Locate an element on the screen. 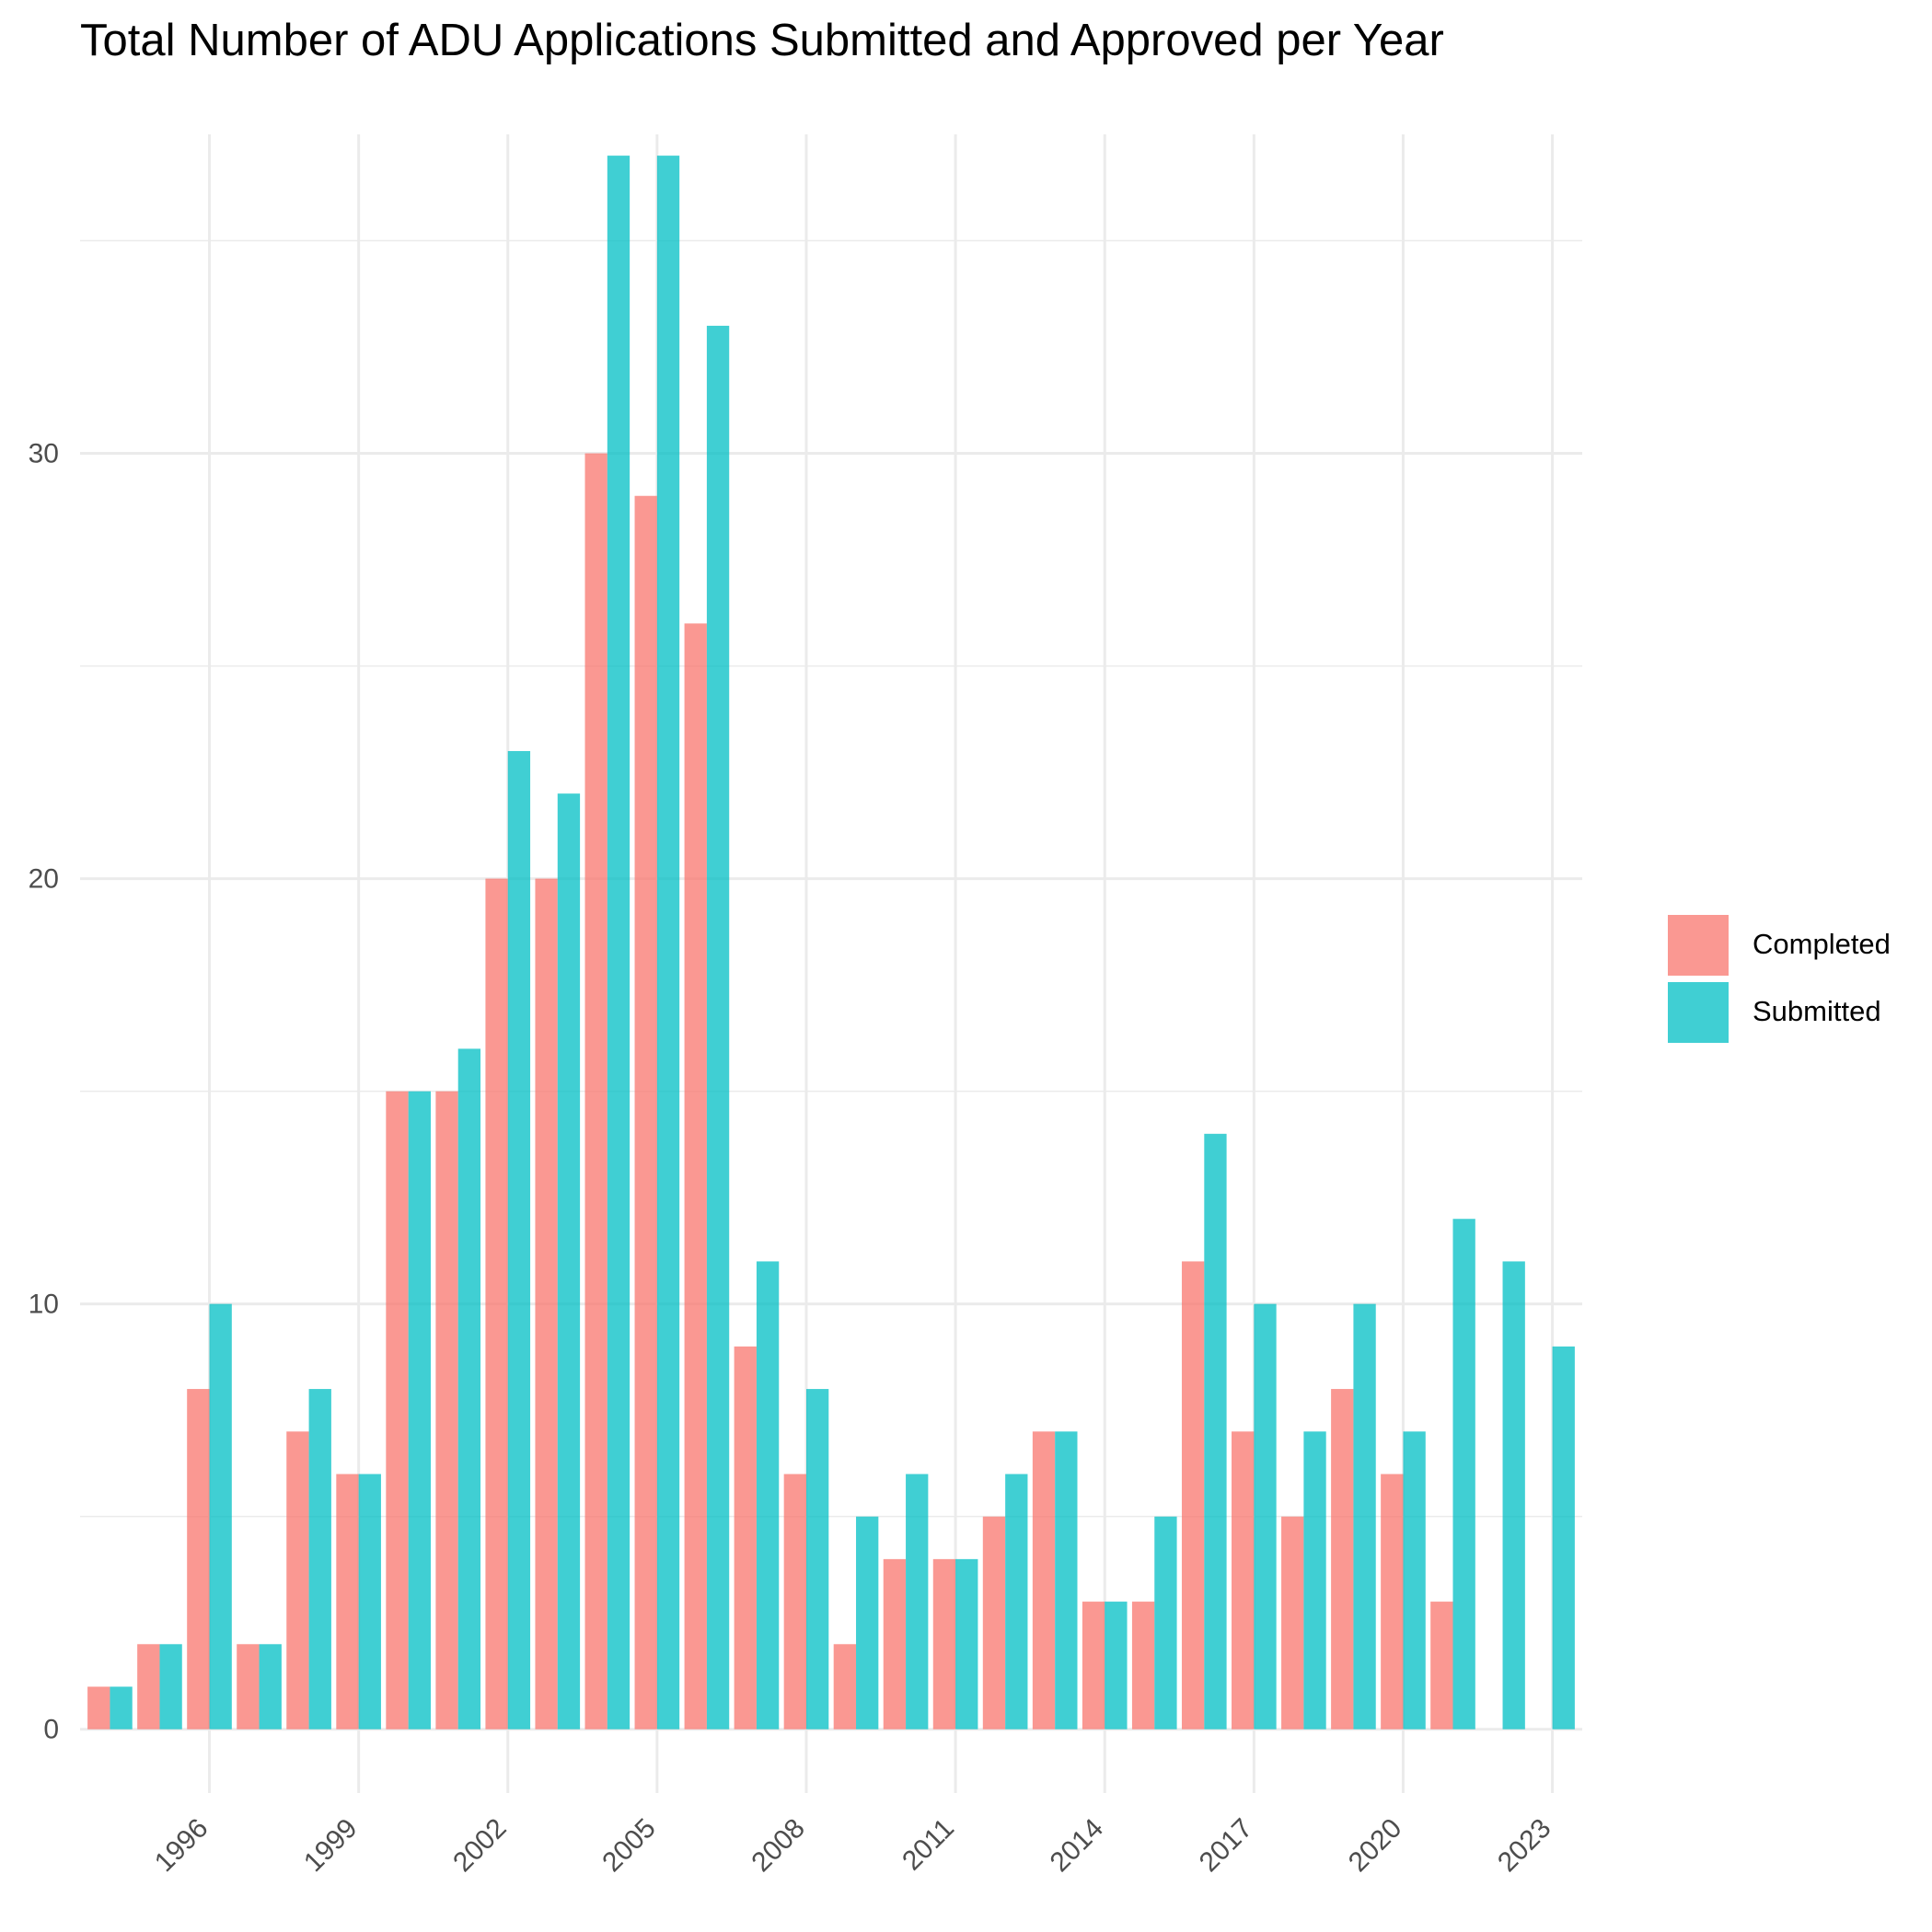 The image size is (1932, 1932). bar-submitted-2012 is located at coordinates (1017, 1602).